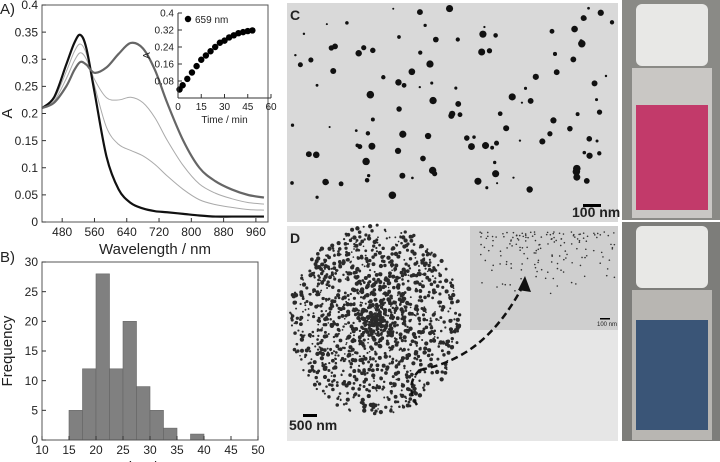 Image resolution: width=720 pixels, height=462 pixels. Describe the element at coordinates (29, 114) in the screenshot. I see `y-tick-label: 0.2` at that location.